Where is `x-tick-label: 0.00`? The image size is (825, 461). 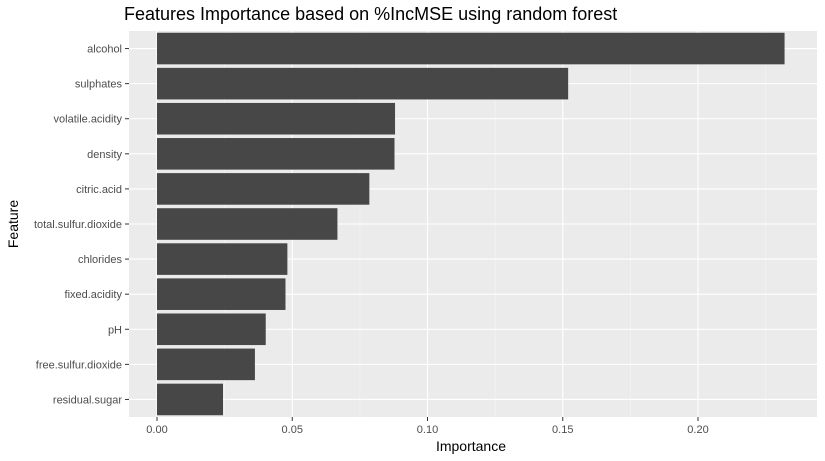 x-tick-label: 0.00 is located at coordinates (156, 430).